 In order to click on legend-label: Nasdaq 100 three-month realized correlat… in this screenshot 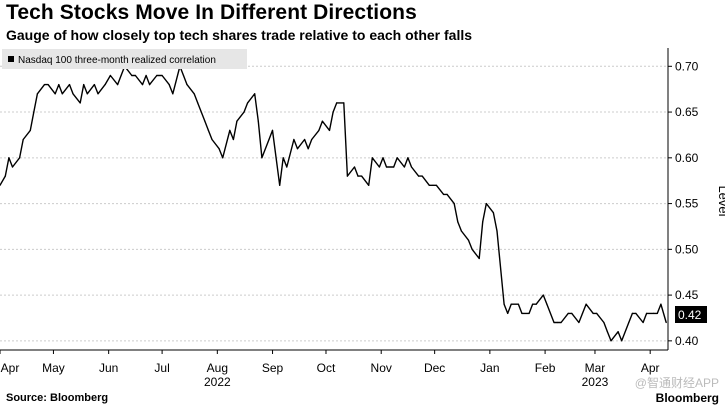, I will do `click(117, 60)`.